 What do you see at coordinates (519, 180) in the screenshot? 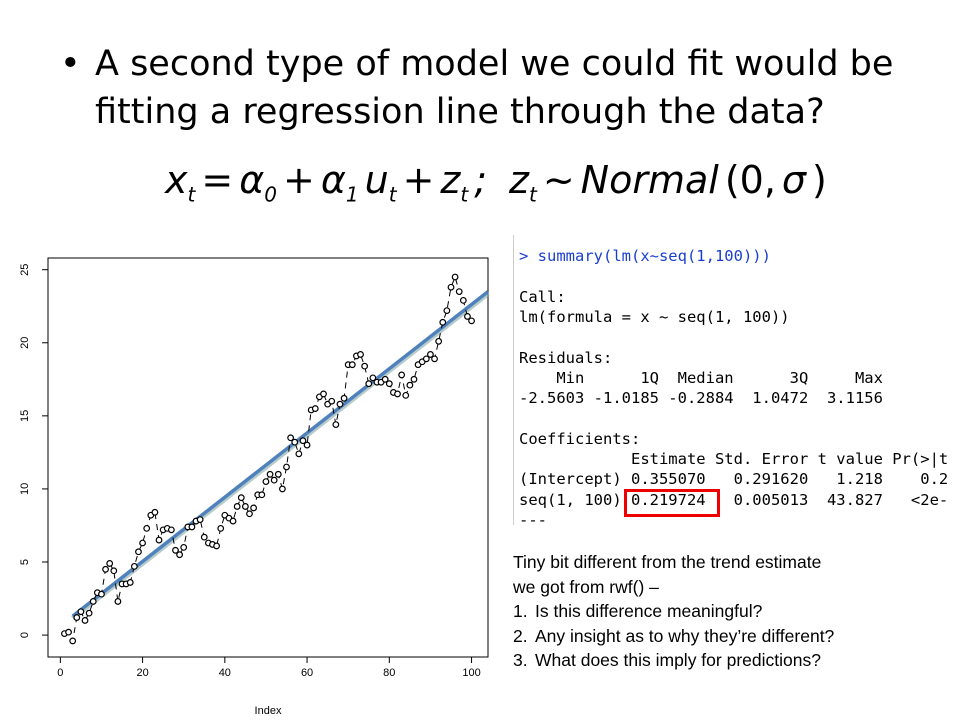
I see `formula-part: z` at bounding box center [519, 180].